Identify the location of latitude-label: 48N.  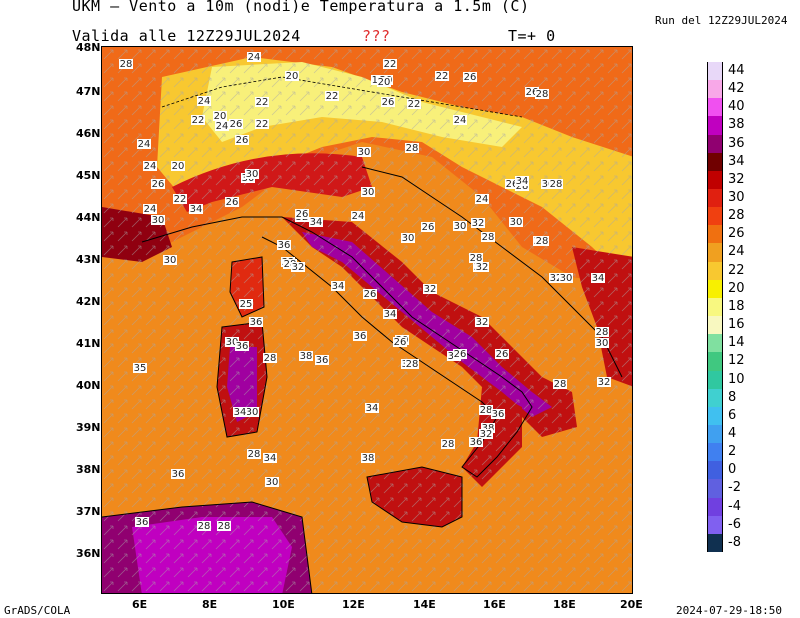
(88, 47).